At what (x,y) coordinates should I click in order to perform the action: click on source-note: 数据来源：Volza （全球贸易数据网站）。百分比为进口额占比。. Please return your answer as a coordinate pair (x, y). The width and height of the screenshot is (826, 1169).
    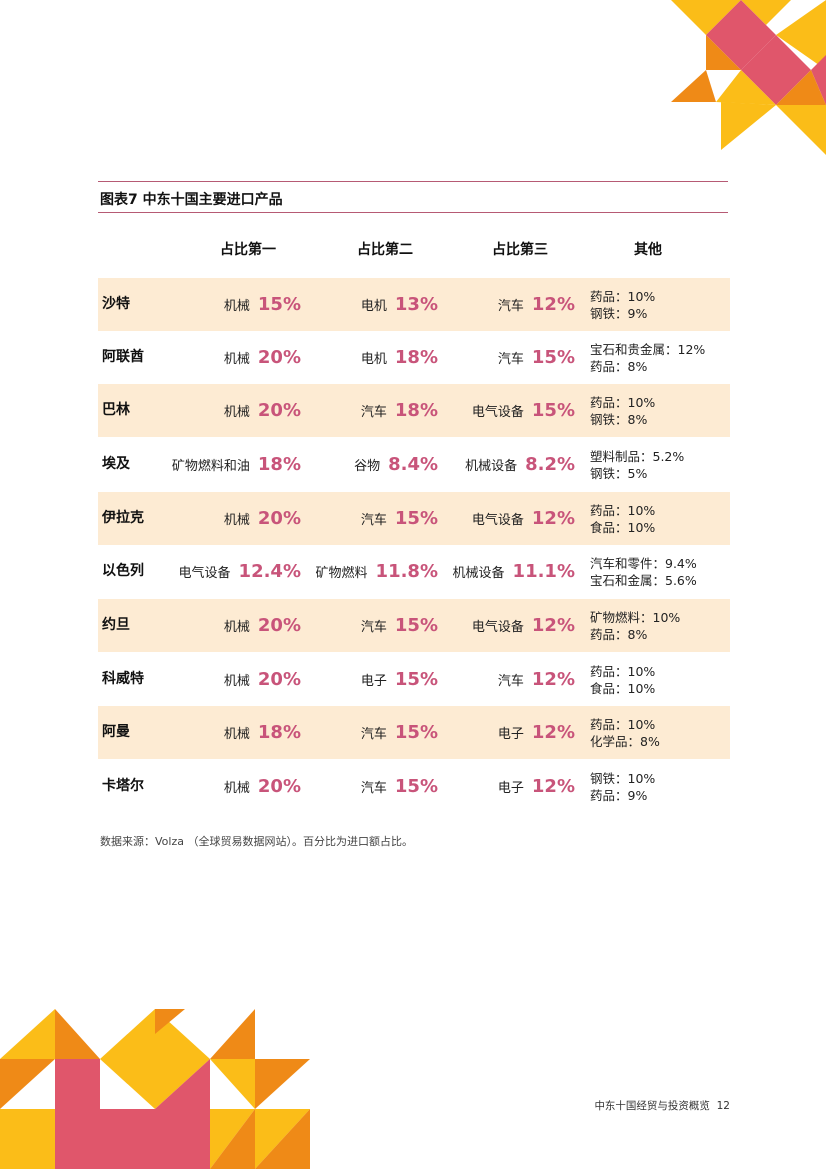
    Looking at the image, I should click on (256, 841).